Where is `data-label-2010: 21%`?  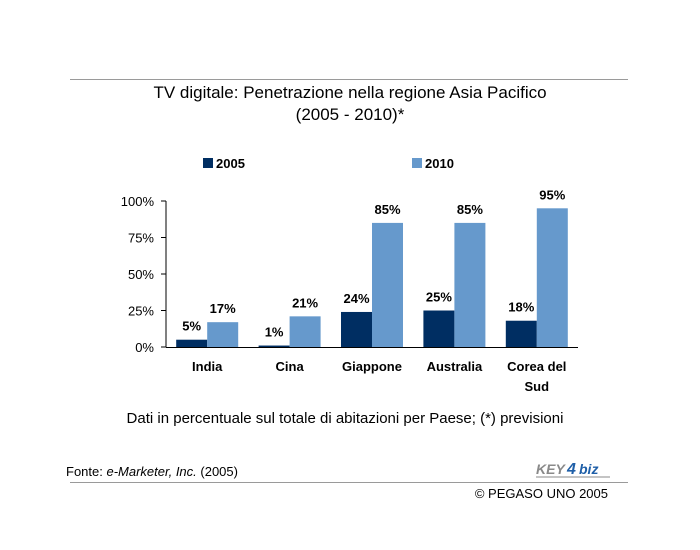 data-label-2010: 21% is located at coordinates (305, 302).